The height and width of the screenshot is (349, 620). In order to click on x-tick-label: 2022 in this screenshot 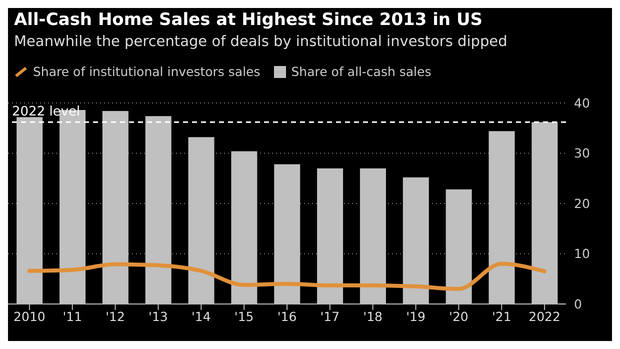, I will do `click(544, 316)`.